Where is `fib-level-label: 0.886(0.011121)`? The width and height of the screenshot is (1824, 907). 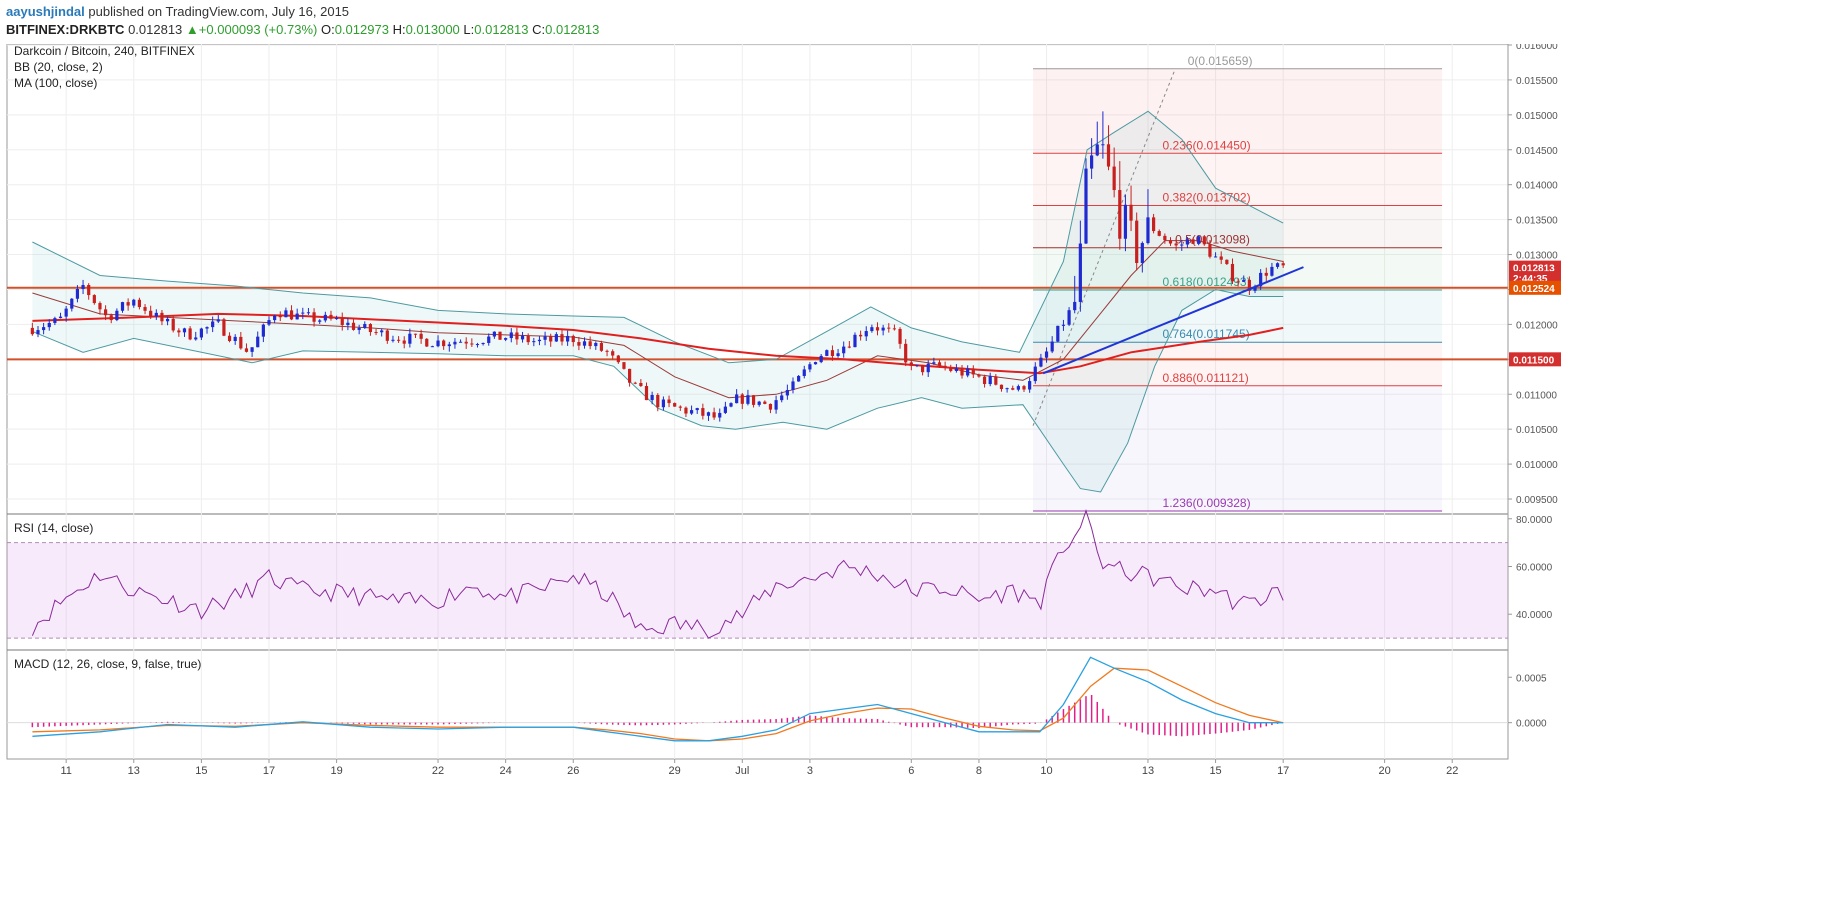 fib-level-label: 0.886(0.011121) is located at coordinates (1206, 378).